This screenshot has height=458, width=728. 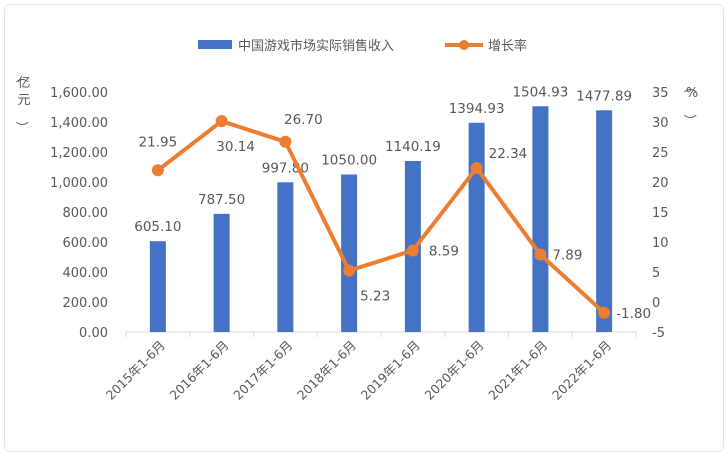 I want to click on left-axis-title: （亿元）, so click(x=21, y=102).